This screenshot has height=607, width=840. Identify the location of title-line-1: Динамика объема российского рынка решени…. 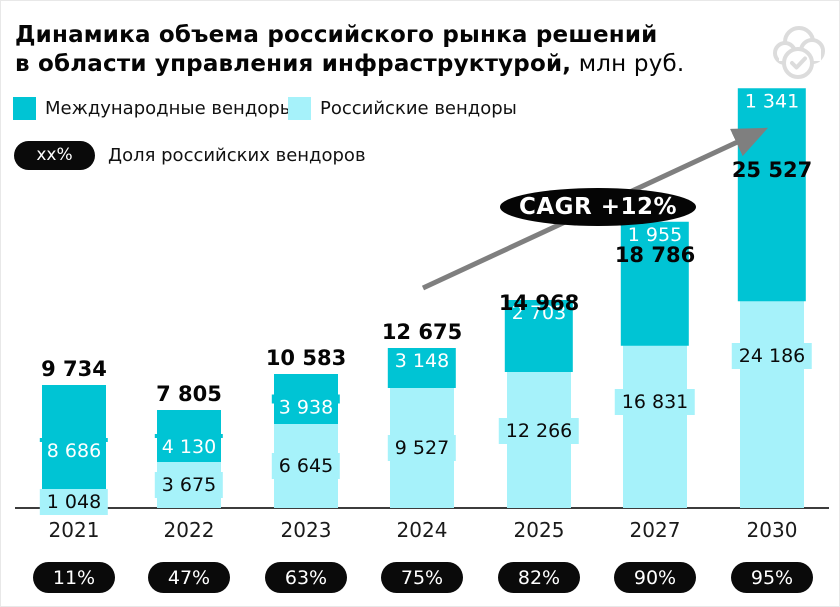
(336, 35).